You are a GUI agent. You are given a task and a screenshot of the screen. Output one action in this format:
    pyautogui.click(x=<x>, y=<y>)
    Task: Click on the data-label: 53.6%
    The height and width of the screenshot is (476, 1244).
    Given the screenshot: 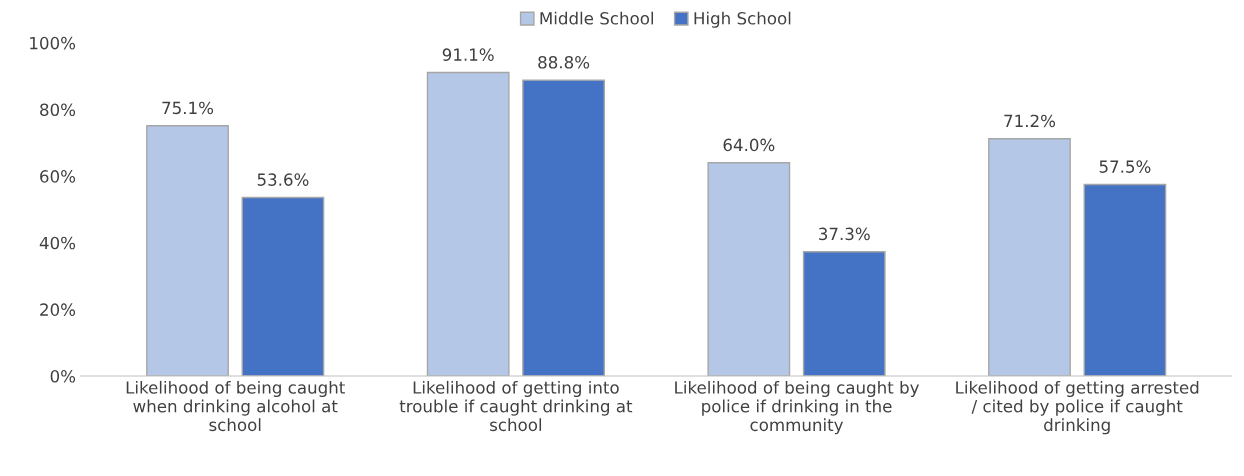 What is the action you would take?
    pyautogui.click(x=283, y=179)
    